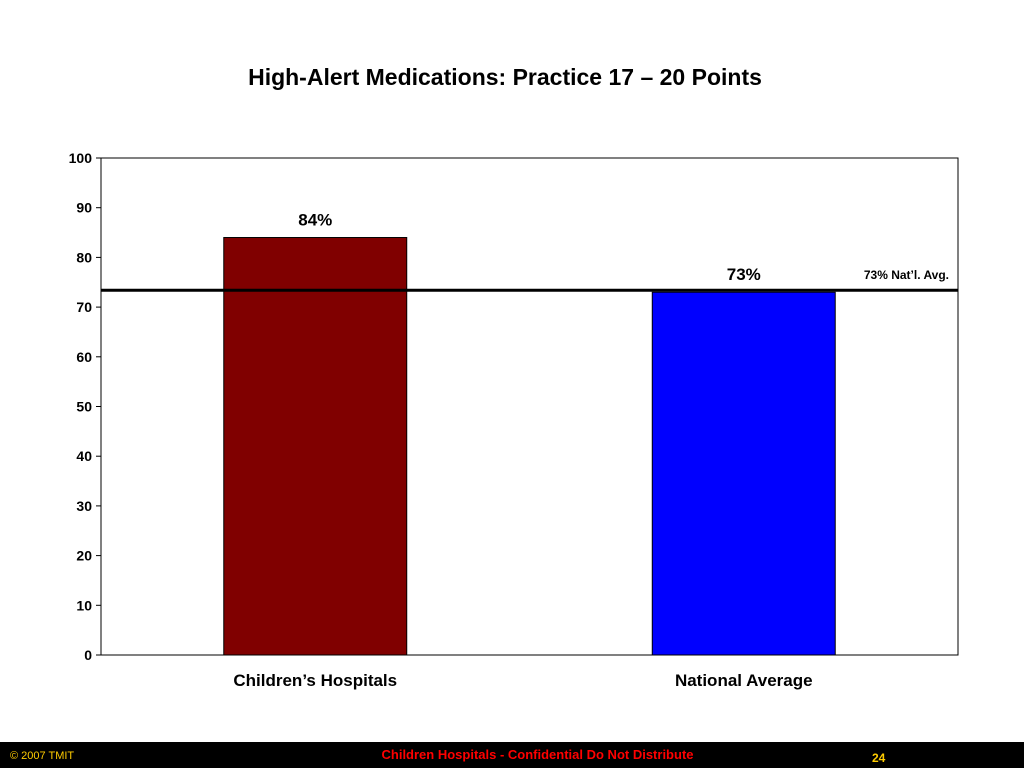 This screenshot has height=768, width=1024. Describe the element at coordinates (744, 680) in the screenshot. I see `x-tick-label: National Average` at that location.